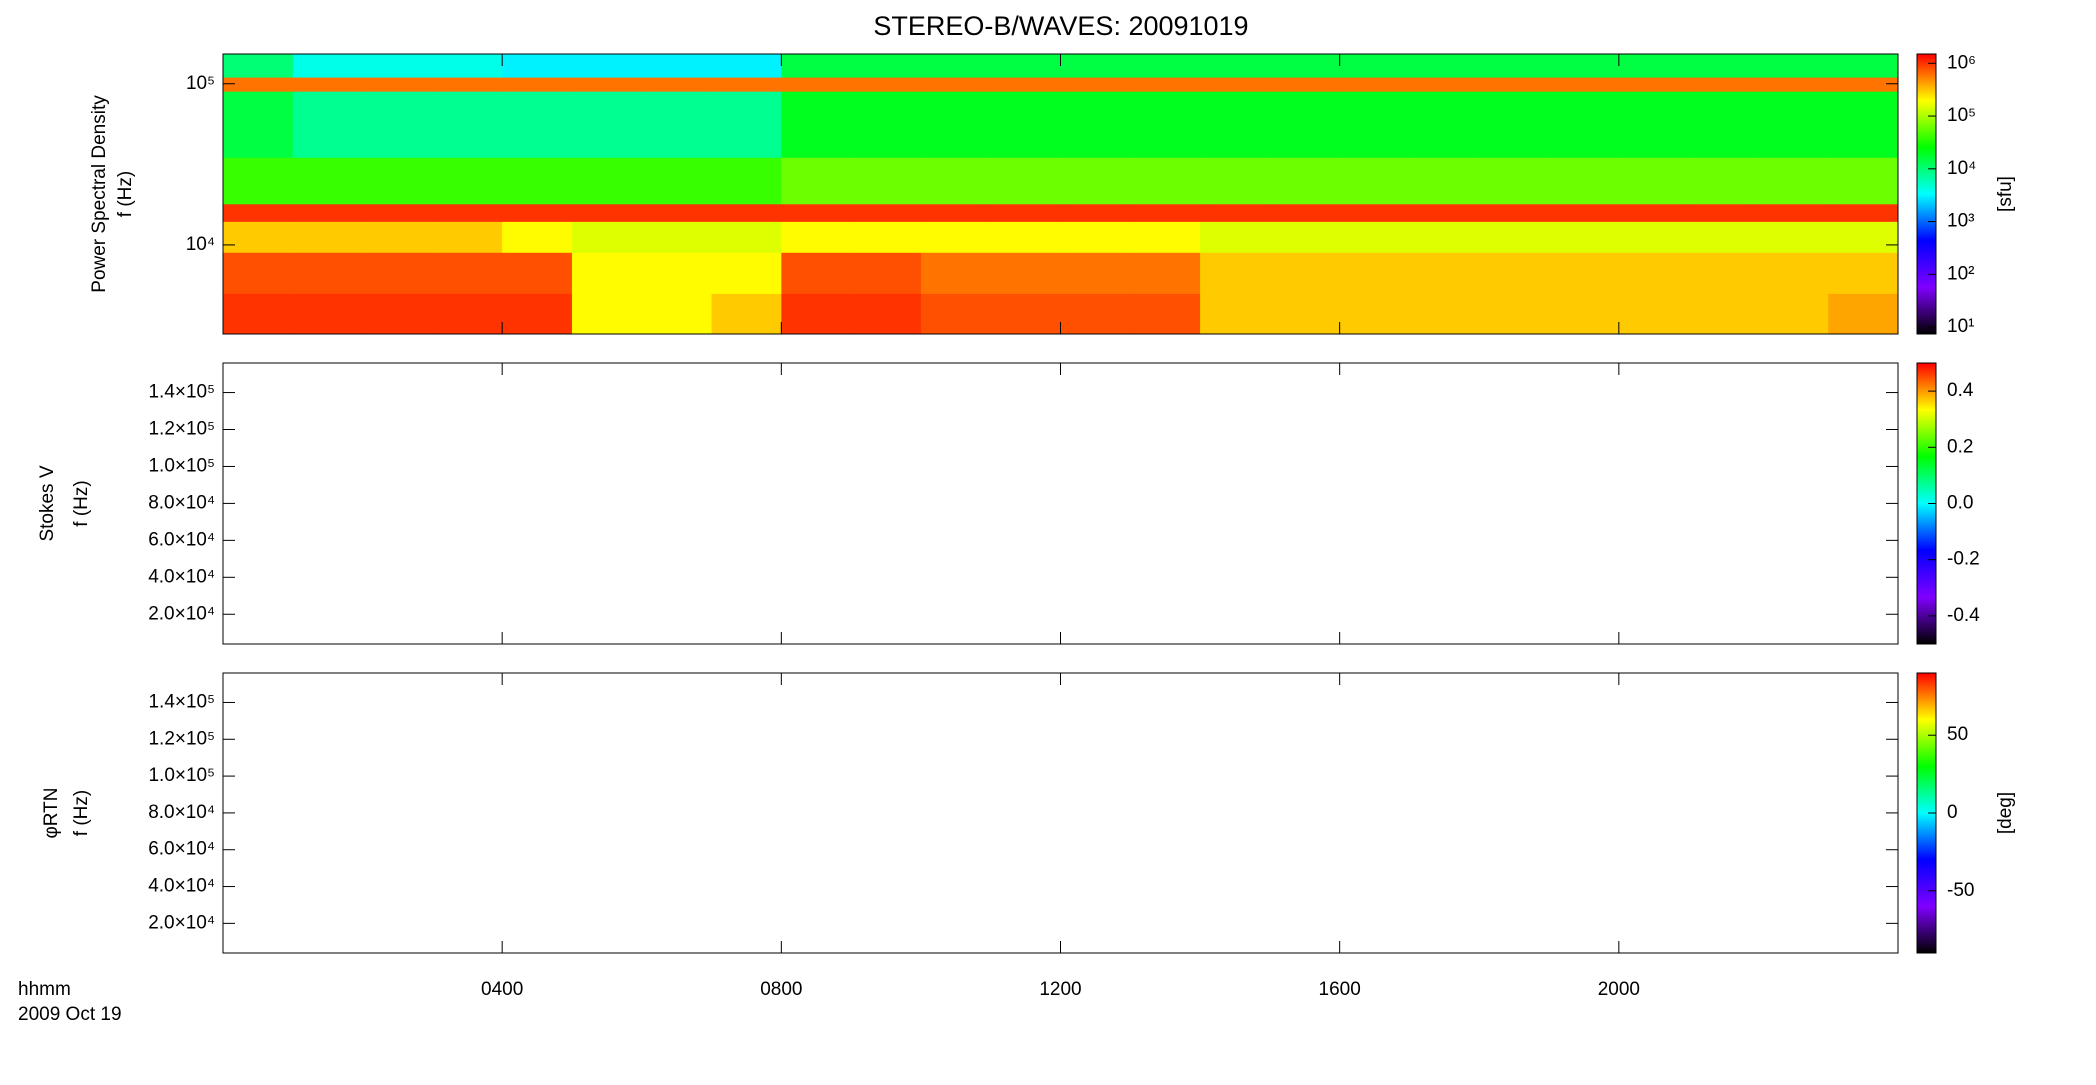 The image size is (2096, 1085). What do you see at coordinates (502, 989) in the screenshot?
I see `x-tick-label: 0400` at bounding box center [502, 989].